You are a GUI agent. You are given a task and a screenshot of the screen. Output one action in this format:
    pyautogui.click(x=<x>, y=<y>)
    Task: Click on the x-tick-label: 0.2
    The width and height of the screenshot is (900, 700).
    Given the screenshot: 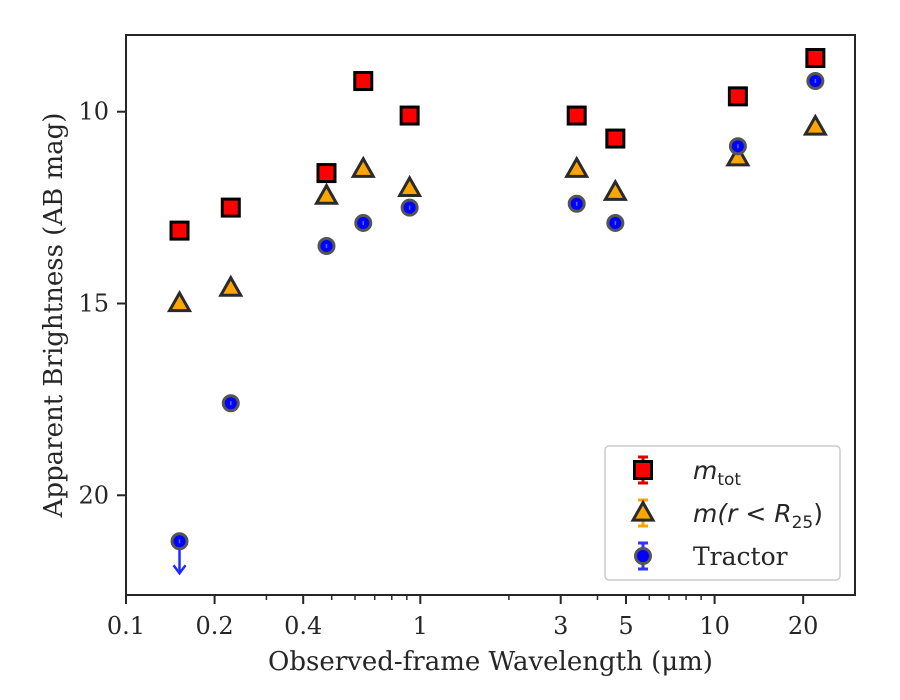 What is the action you would take?
    pyautogui.click(x=215, y=626)
    